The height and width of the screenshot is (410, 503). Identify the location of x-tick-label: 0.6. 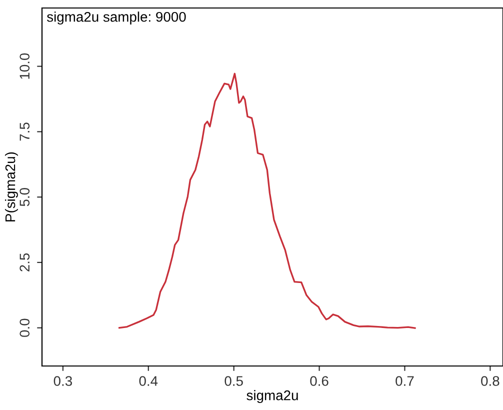
(319, 381).